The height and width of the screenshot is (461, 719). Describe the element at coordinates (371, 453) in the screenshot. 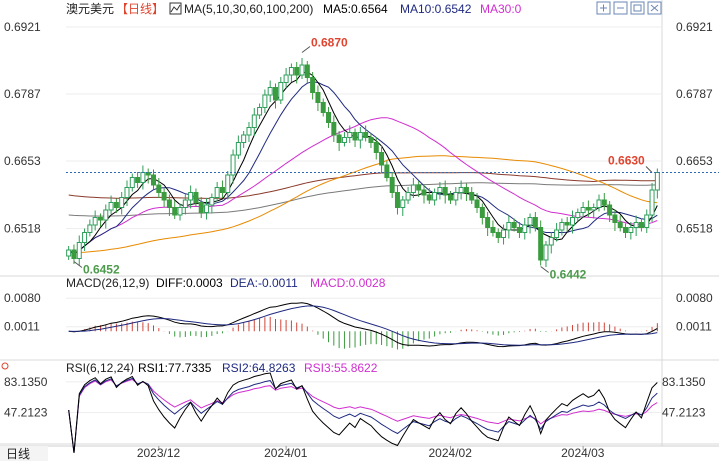

I see `x-axis-dates: 2023/12 2024/01 2024/02 2024/03` at that location.